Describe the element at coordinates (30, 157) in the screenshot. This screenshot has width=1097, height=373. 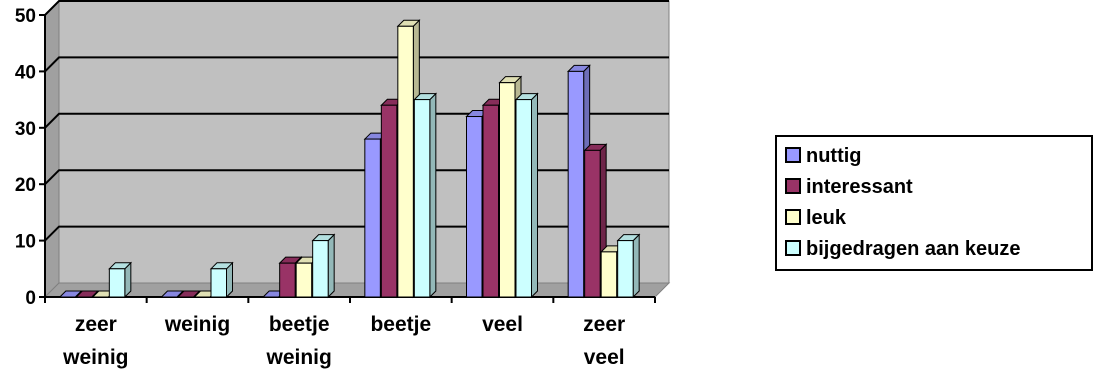
I see `y-axis-ticks: 0 10 20 30 40 50` at that location.